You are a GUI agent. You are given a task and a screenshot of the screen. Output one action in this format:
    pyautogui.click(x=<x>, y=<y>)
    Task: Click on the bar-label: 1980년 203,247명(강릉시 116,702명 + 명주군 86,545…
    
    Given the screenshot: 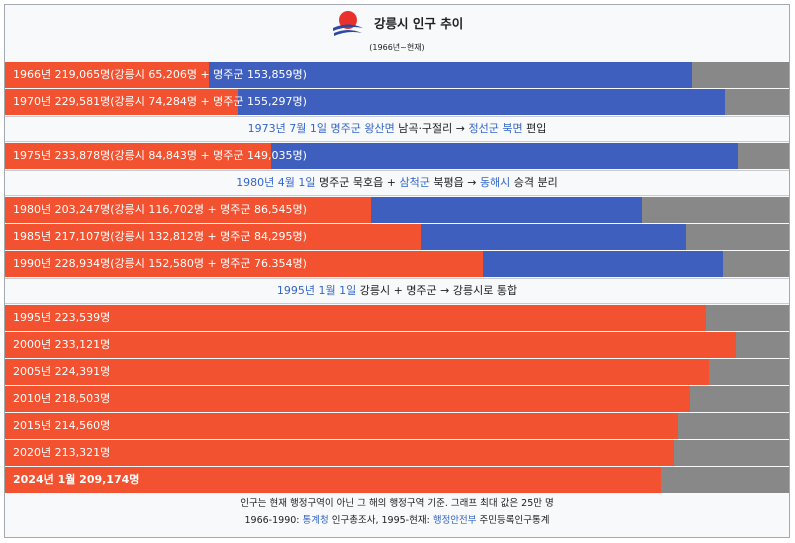 What is the action you would take?
    pyautogui.click(x=160, y=209)
    